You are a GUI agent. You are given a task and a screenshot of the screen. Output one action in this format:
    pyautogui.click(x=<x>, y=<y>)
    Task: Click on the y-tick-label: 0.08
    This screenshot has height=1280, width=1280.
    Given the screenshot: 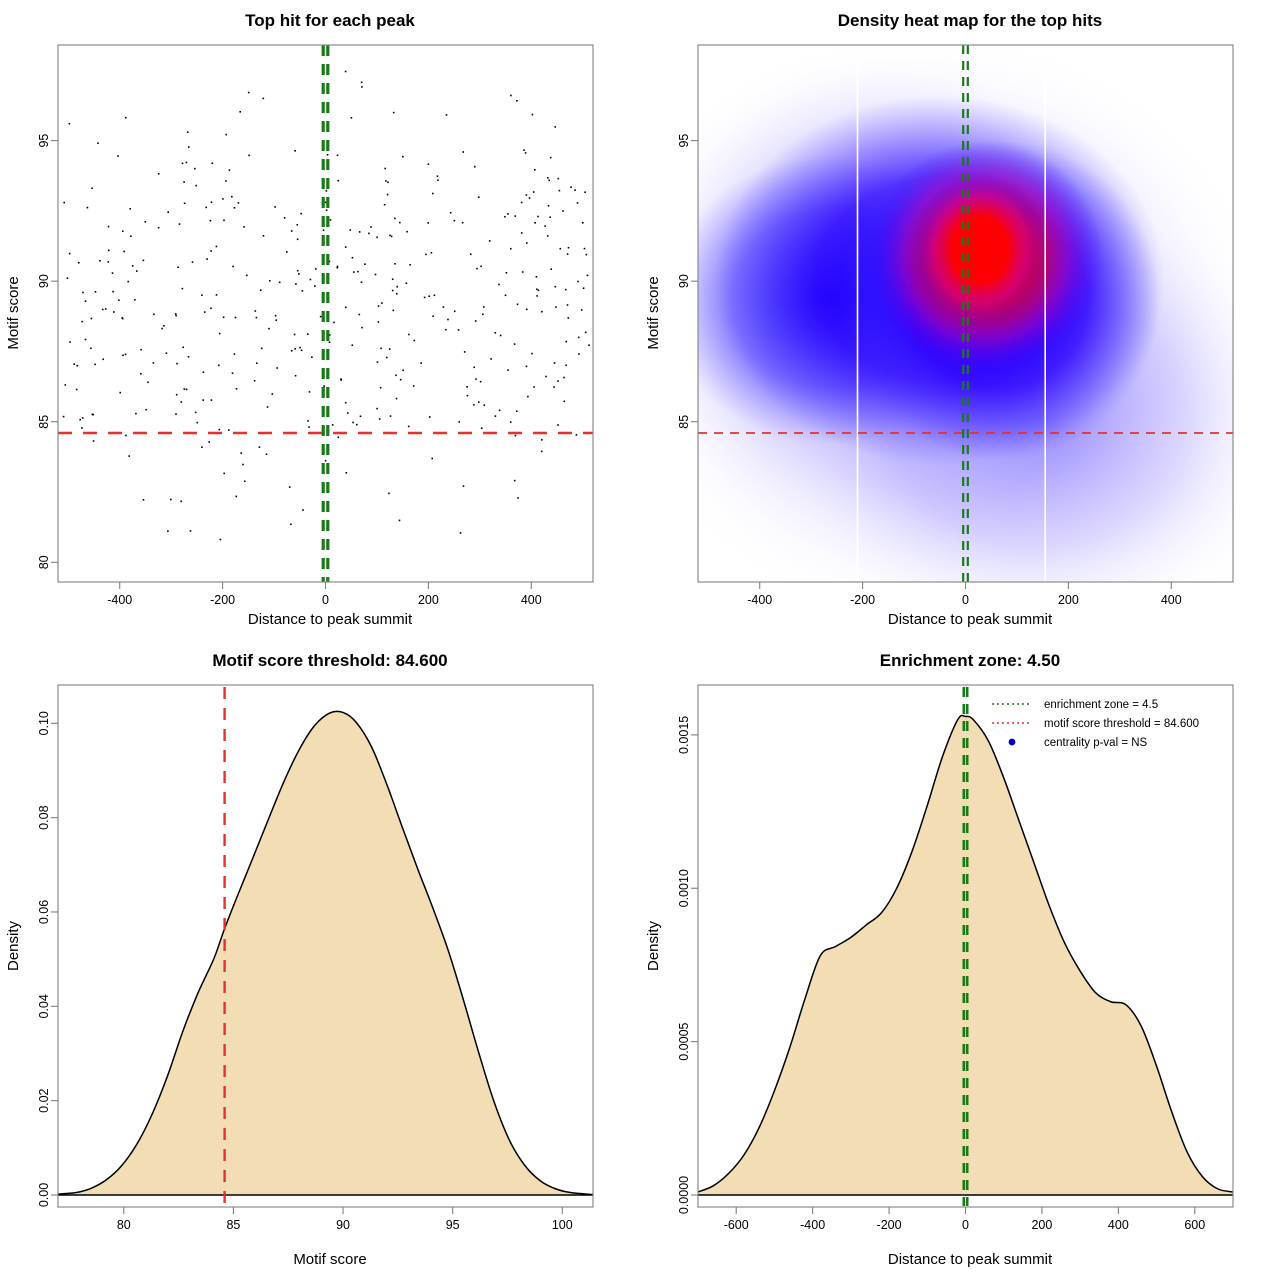 What is the action you would take?
    pyautogui.click(x=44, y=817)
    